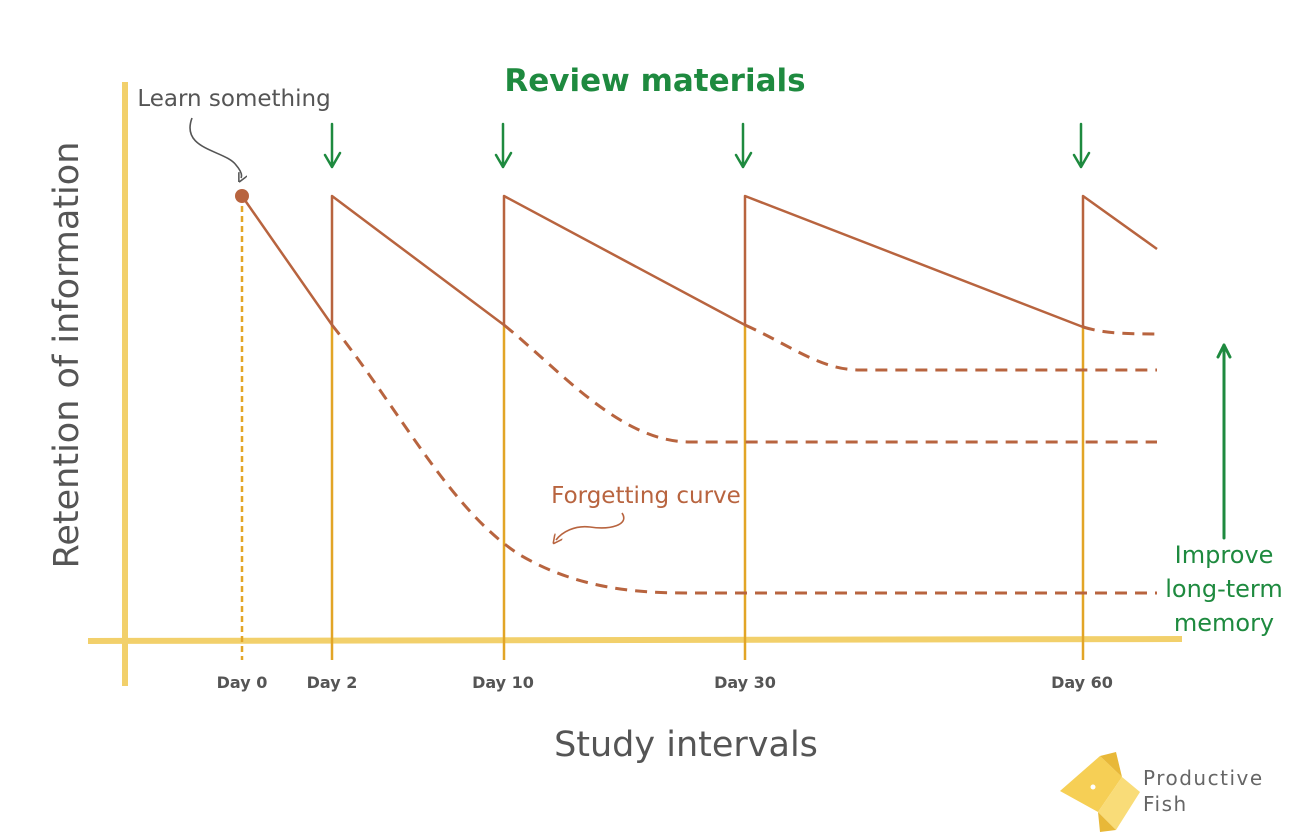 This screenshot has width=1292, height=839. What do you see at coordinates (1223, 589) in the screenshot?
I see `improve-label-line2: long-term` at bounding box center [1223, 589].